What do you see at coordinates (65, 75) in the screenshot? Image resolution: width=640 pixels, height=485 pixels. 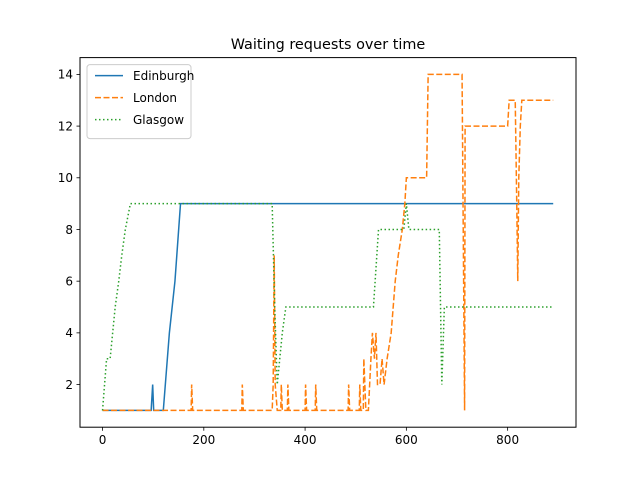 I see `y-tick-label: 14` at bounding box center [65, 75].